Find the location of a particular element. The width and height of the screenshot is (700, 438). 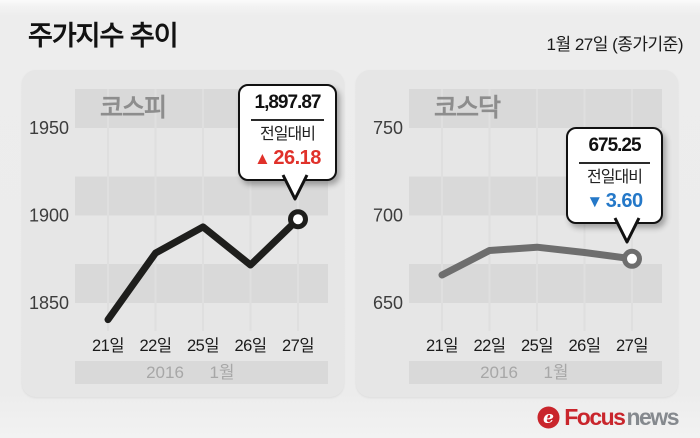

y-tick-label: 1900 is located at coordinates (49, 216).